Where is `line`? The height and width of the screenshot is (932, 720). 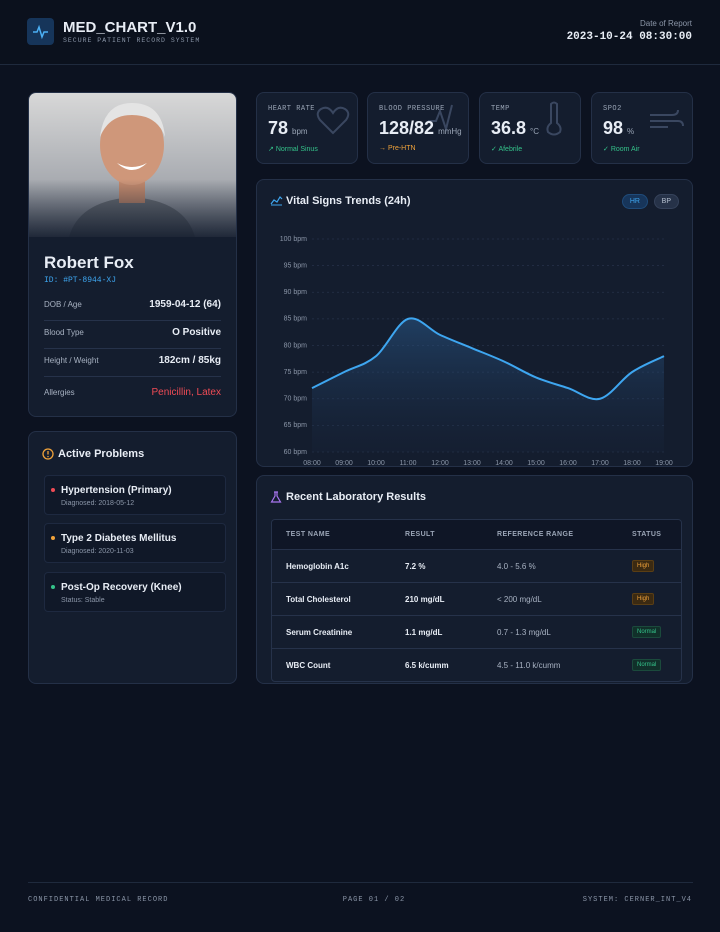 line is located at coordinates (488, 359).